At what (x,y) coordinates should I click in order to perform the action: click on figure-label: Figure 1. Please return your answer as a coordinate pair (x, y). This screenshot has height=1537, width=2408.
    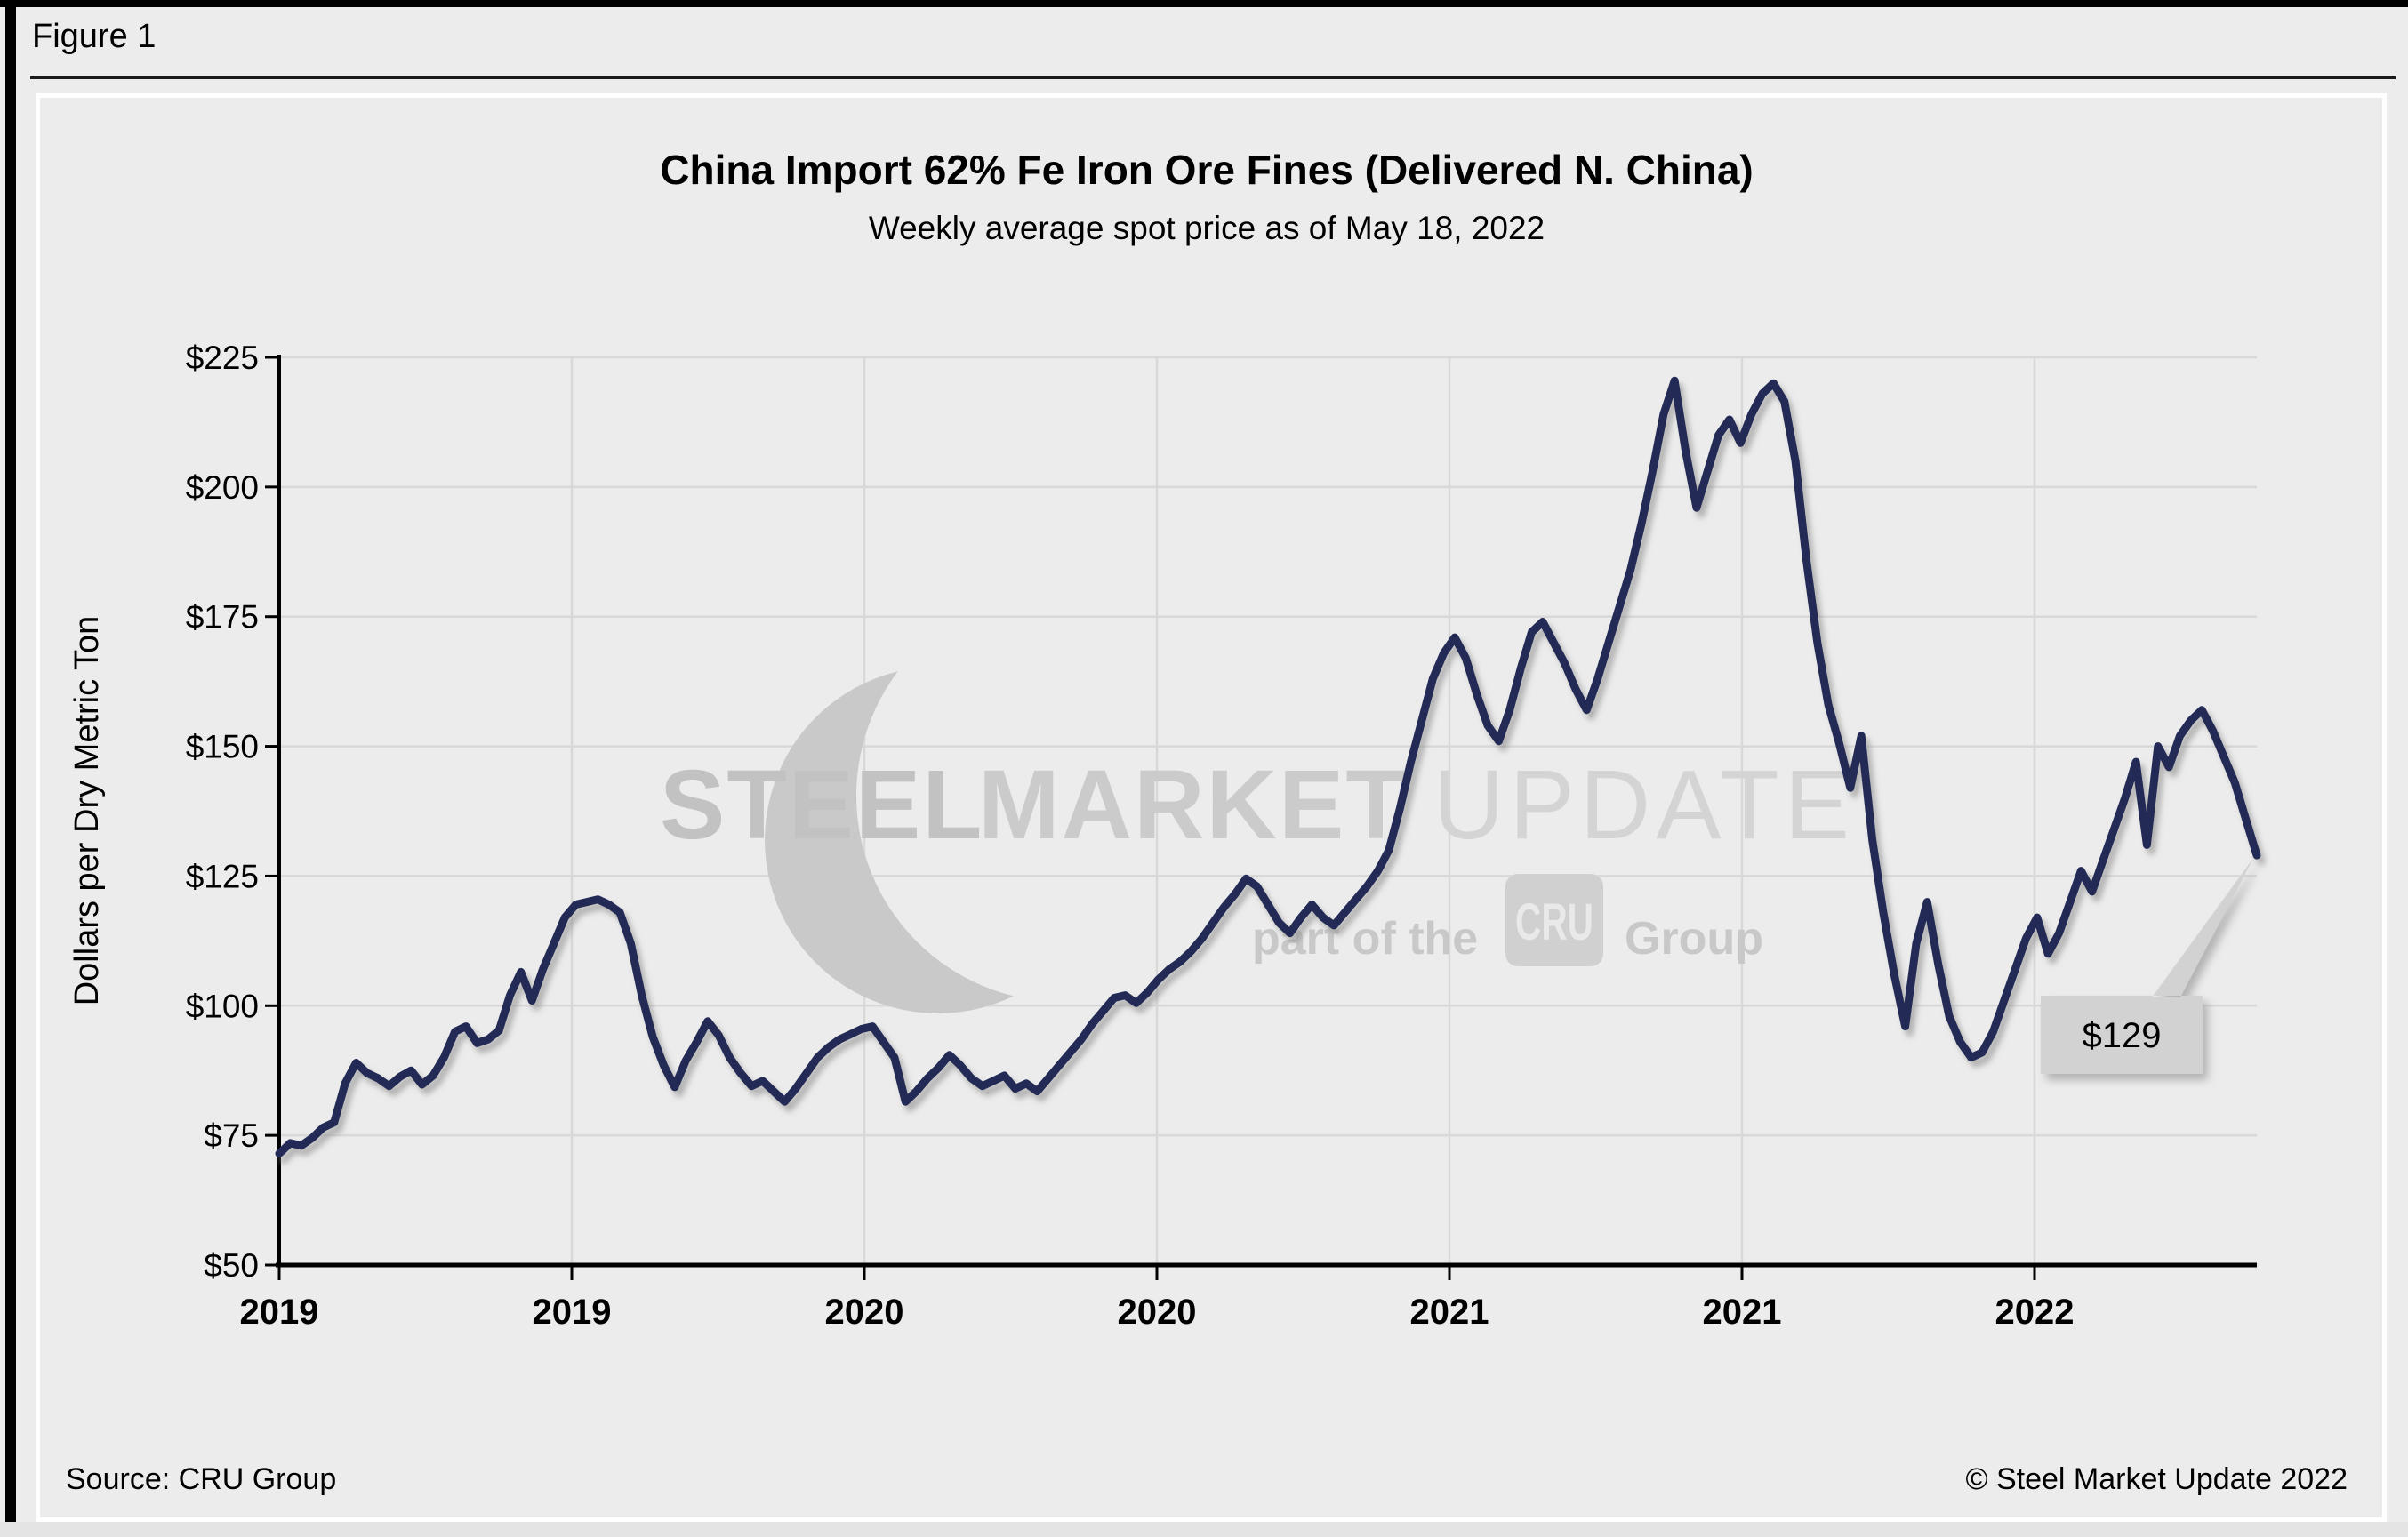
    Looking at the image, I should click on (95, 36).